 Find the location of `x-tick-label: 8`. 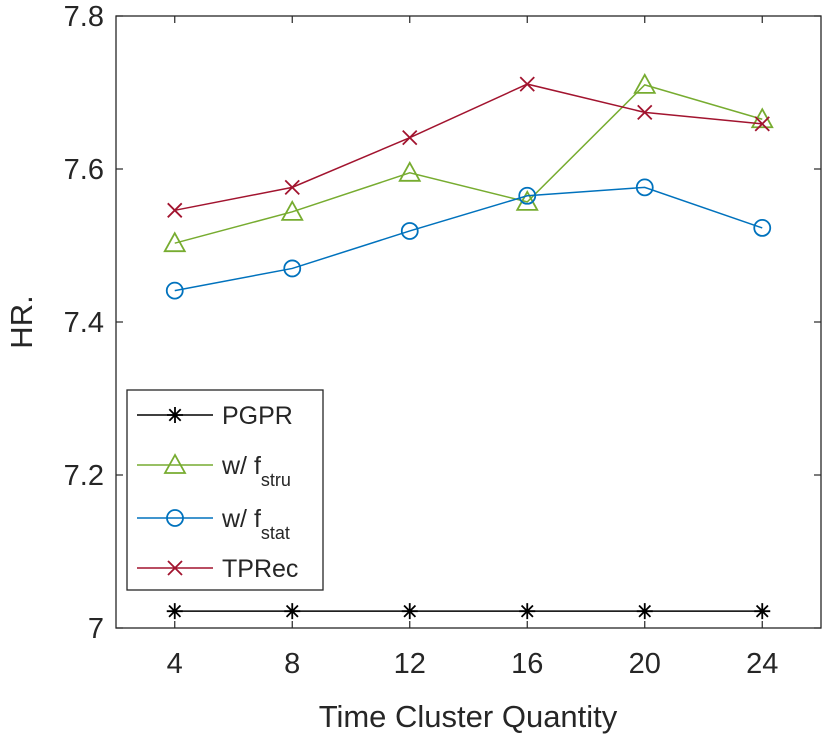

x-tick-label: 8 is located at coordinates (292, 664).